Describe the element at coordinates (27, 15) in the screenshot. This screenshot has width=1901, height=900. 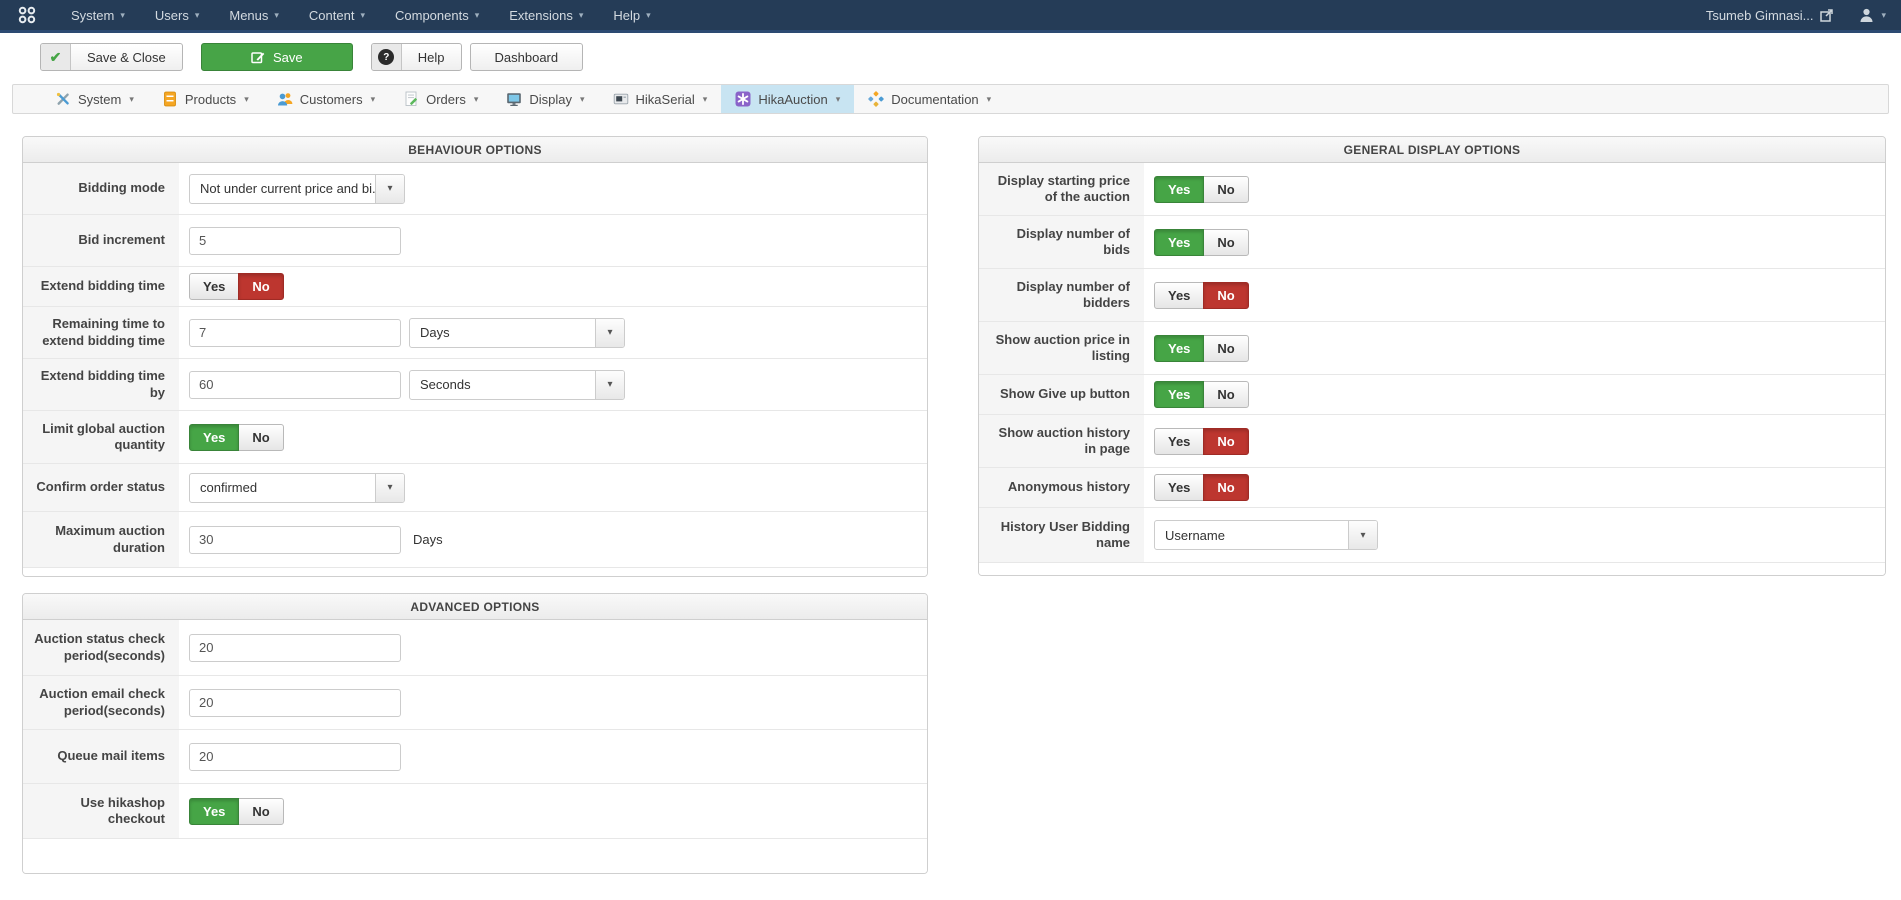
I see `joomla-logo-icon` at that location.